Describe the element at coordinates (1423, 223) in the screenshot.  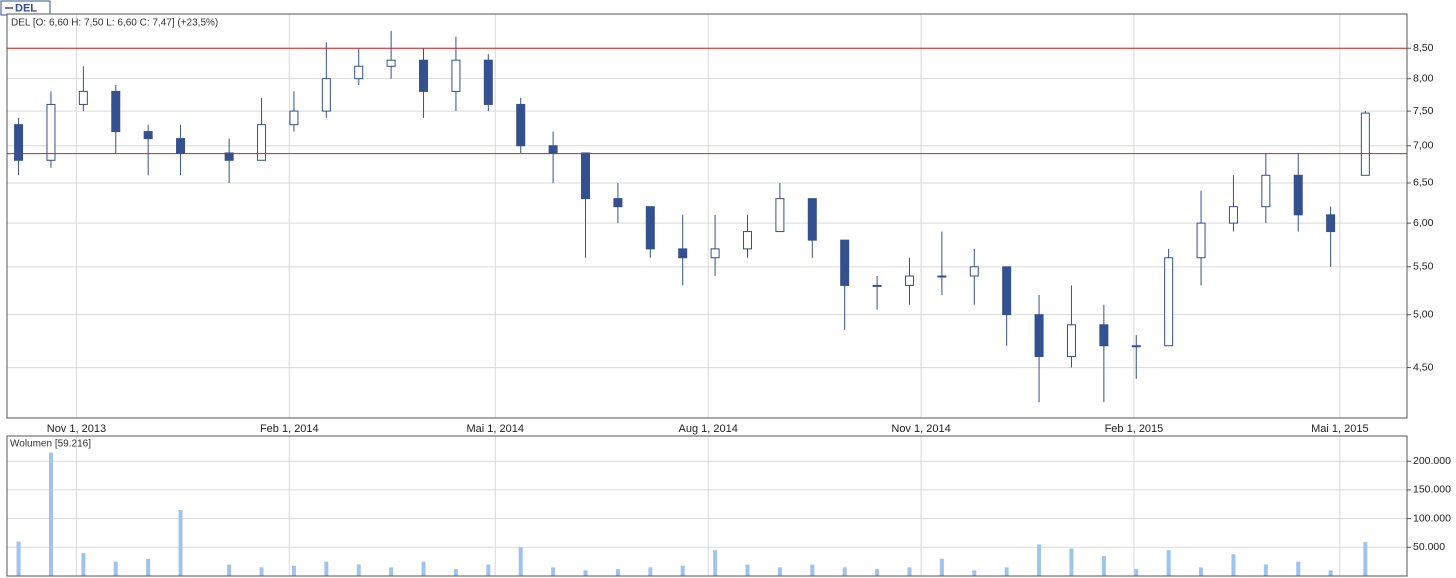
I see `y-tick-label: 6,00` at that location.